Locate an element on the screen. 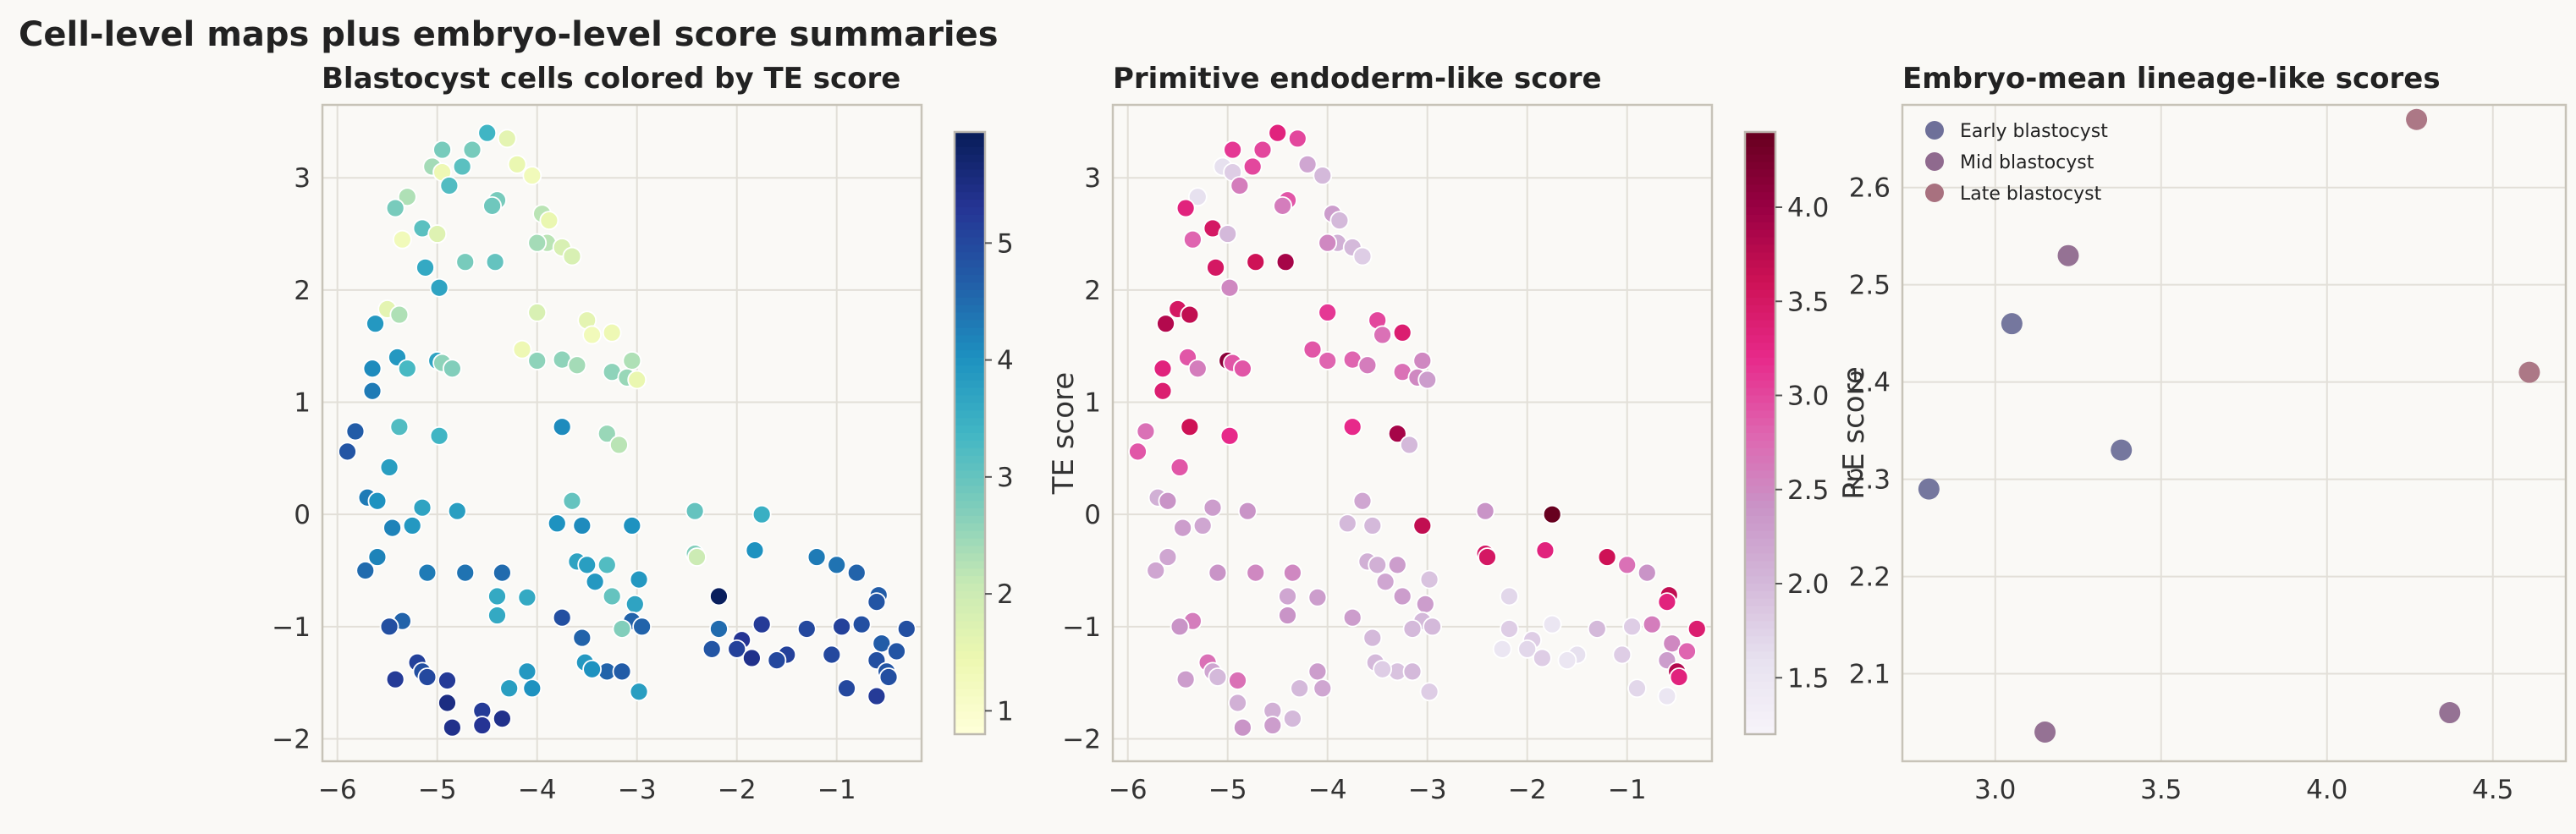 The width and height of the screenshot is (2576, 834). colorbar-tick-label: 1 is located at coordinates (1005, 711).